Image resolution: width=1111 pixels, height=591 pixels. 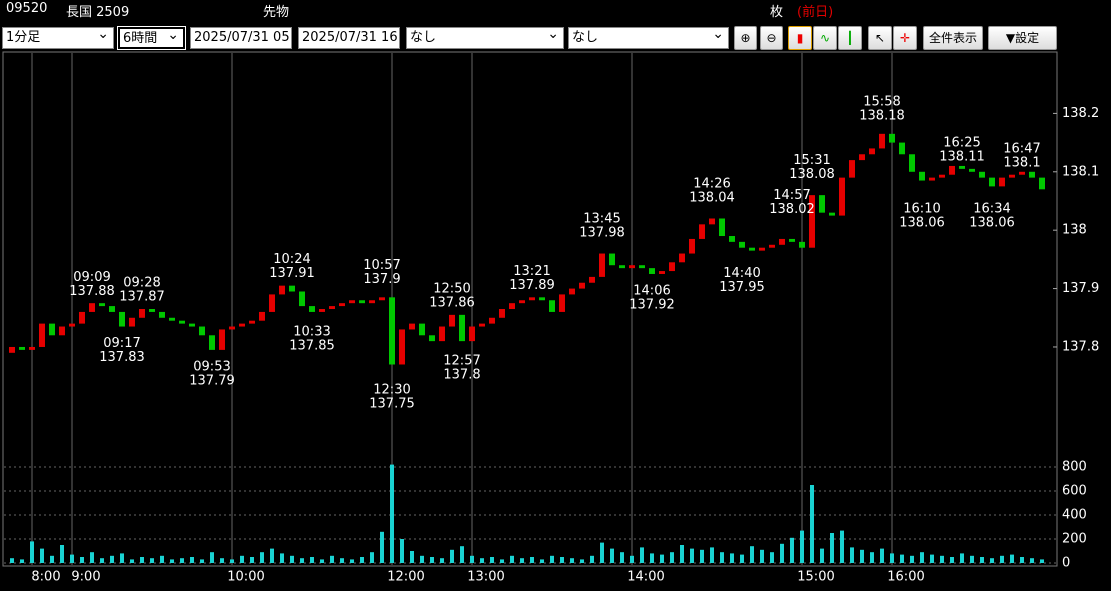 What do you see at coordinates (953, 38) in the screenshot?
I see `show-all-button: 全件表示` at bounding box center [953, 38].